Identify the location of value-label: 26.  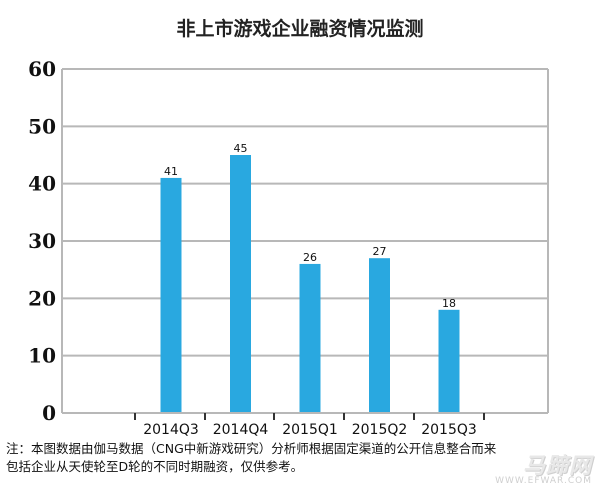
(310, 257).